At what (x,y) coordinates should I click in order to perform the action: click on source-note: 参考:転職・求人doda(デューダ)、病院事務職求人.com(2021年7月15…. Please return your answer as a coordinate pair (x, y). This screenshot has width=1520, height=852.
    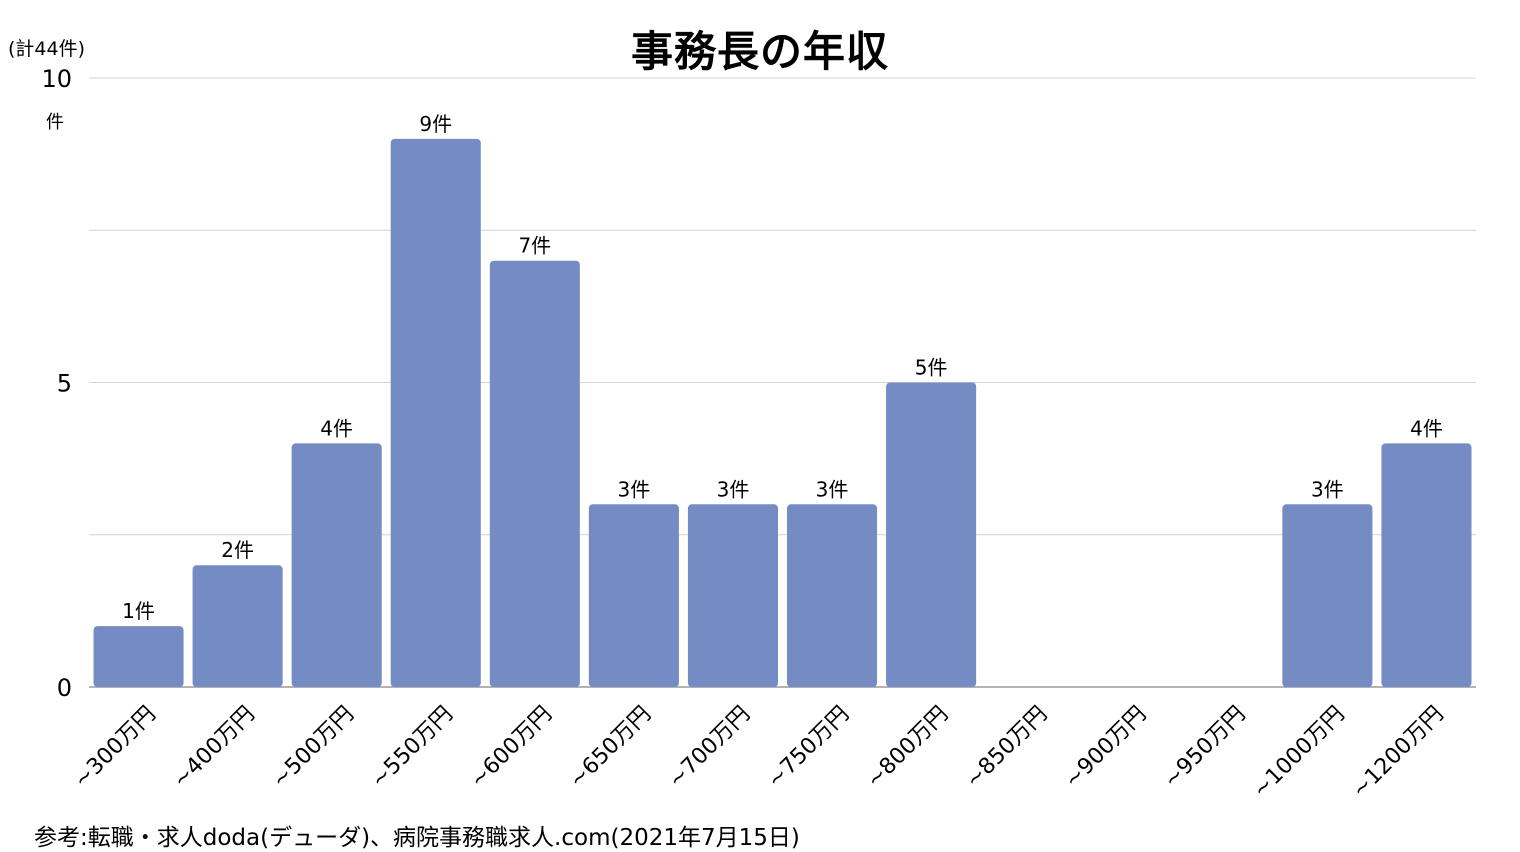
    Looking at the image, I should click on (417, 838).